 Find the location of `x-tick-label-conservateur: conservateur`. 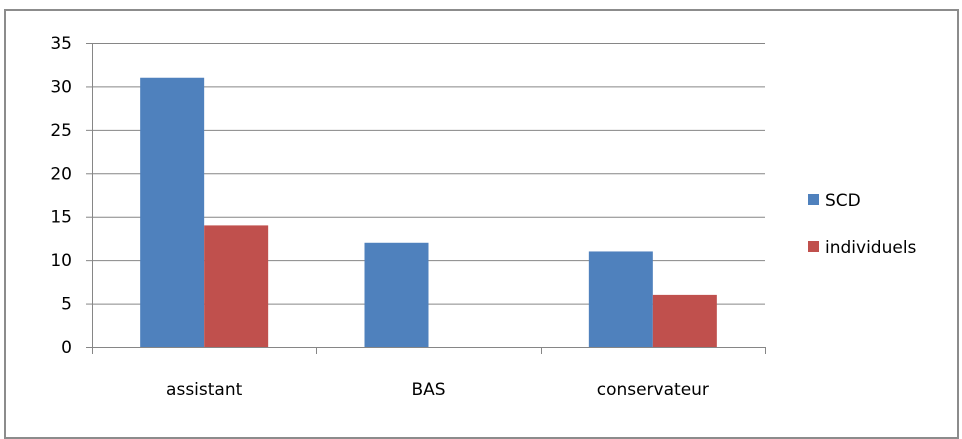

x-tick-label-conservateur: conservateur is located at coordinates (653, 390).